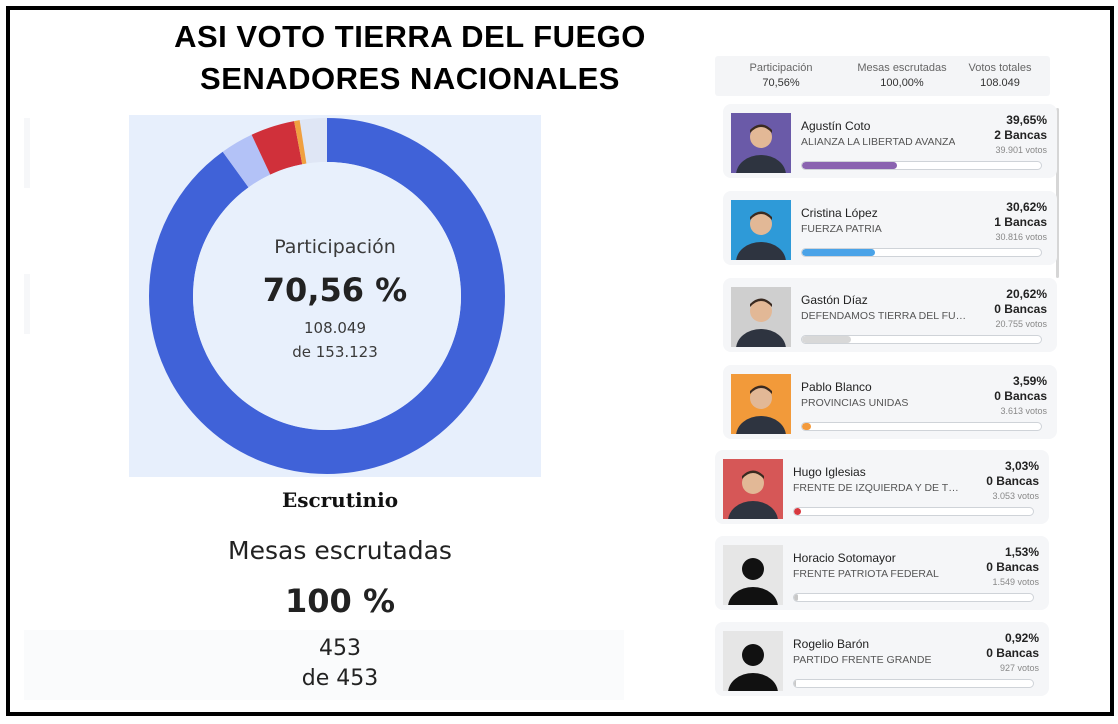  I want to click on donut-percent: 70,56 %, so click(335, 290).